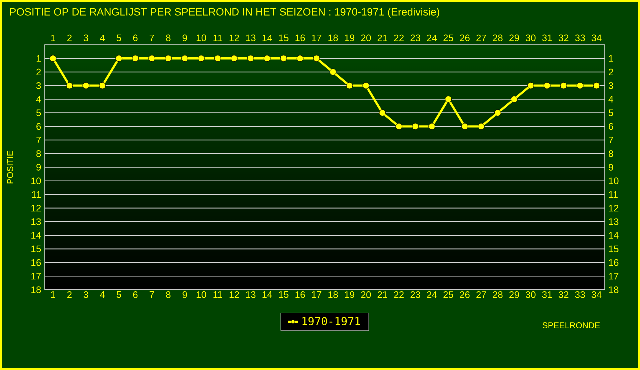 The image size is (640, 370). Describe the element at coordinates (37, 208) in the screenshot. I see `y-tick-label: 12` at that location.